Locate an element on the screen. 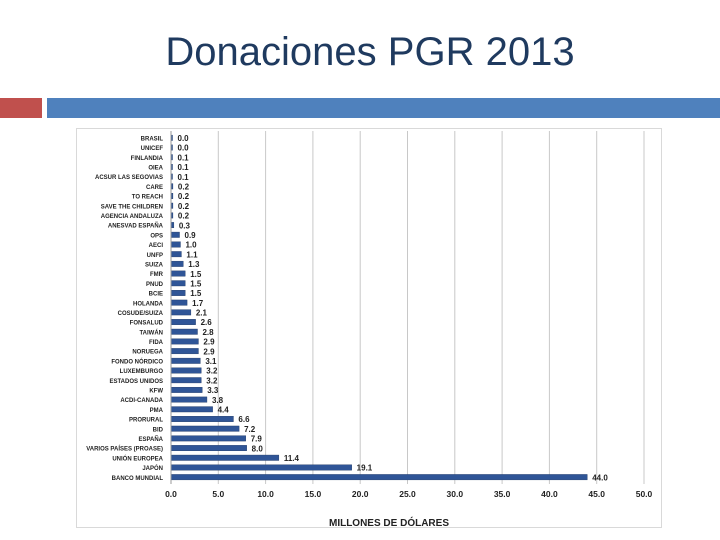 This screenshot has width=720, height=540. data-label: 1.1 is located at coordinates (192, 254).